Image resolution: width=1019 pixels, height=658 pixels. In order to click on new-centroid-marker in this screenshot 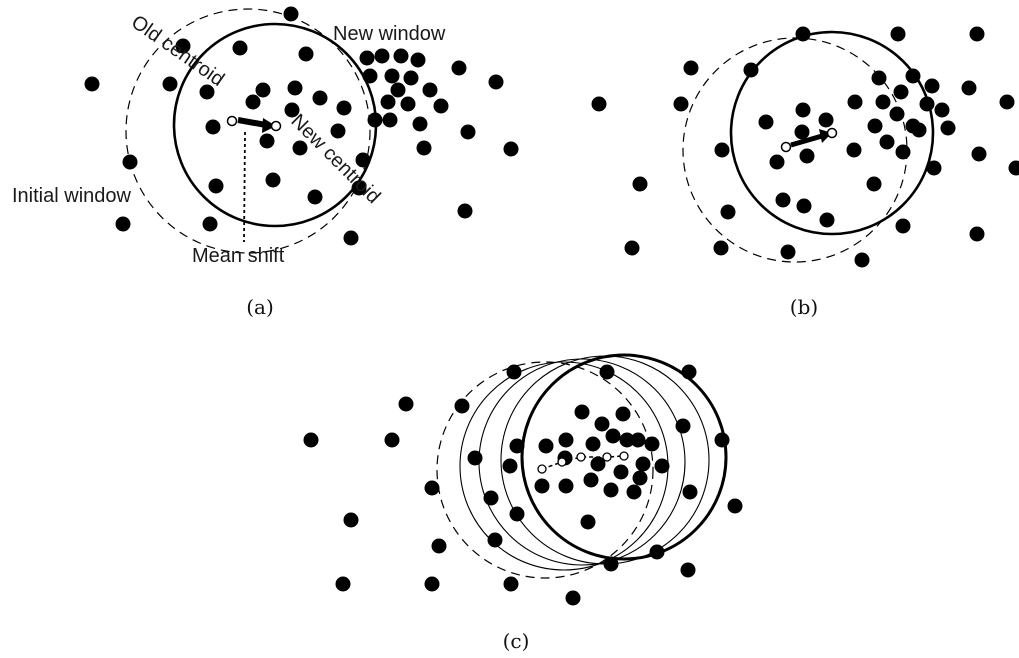, I will do `click(276, 126)`.